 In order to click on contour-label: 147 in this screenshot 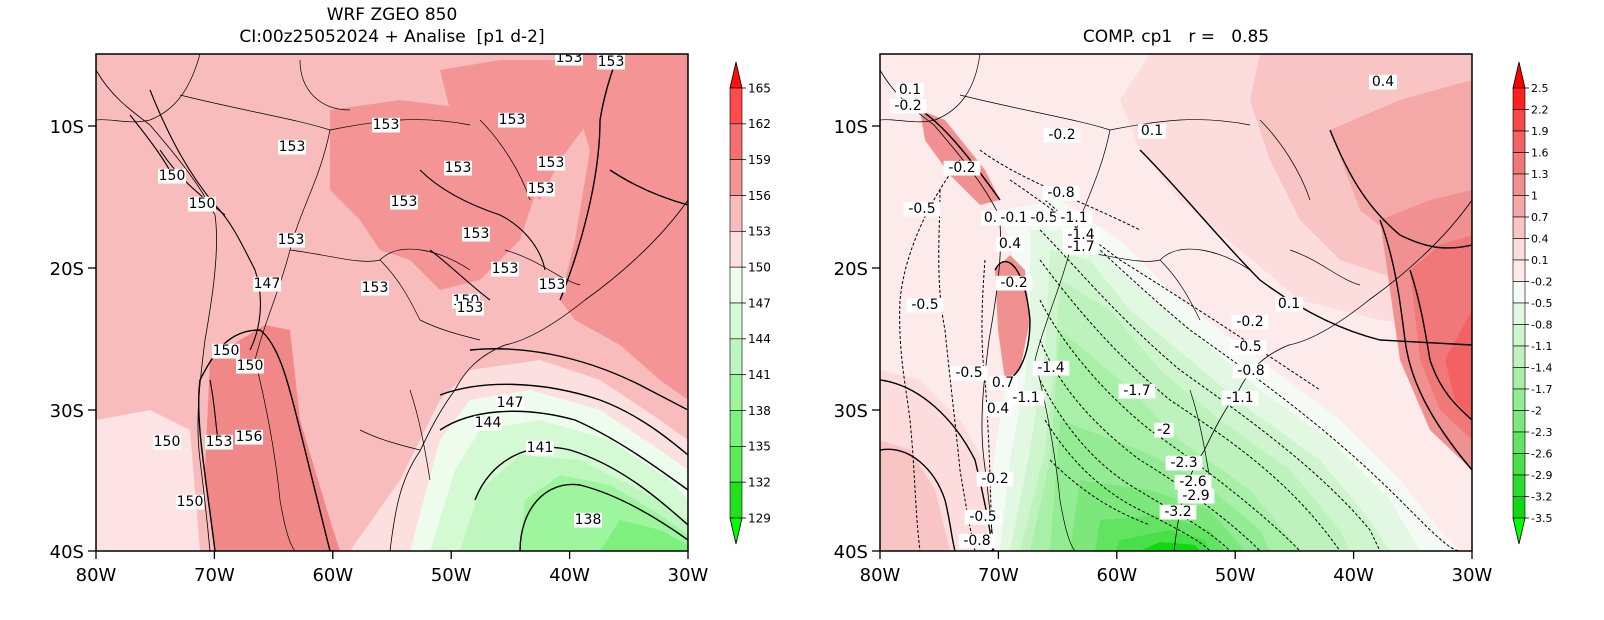, I will do `click(267, 284)`.